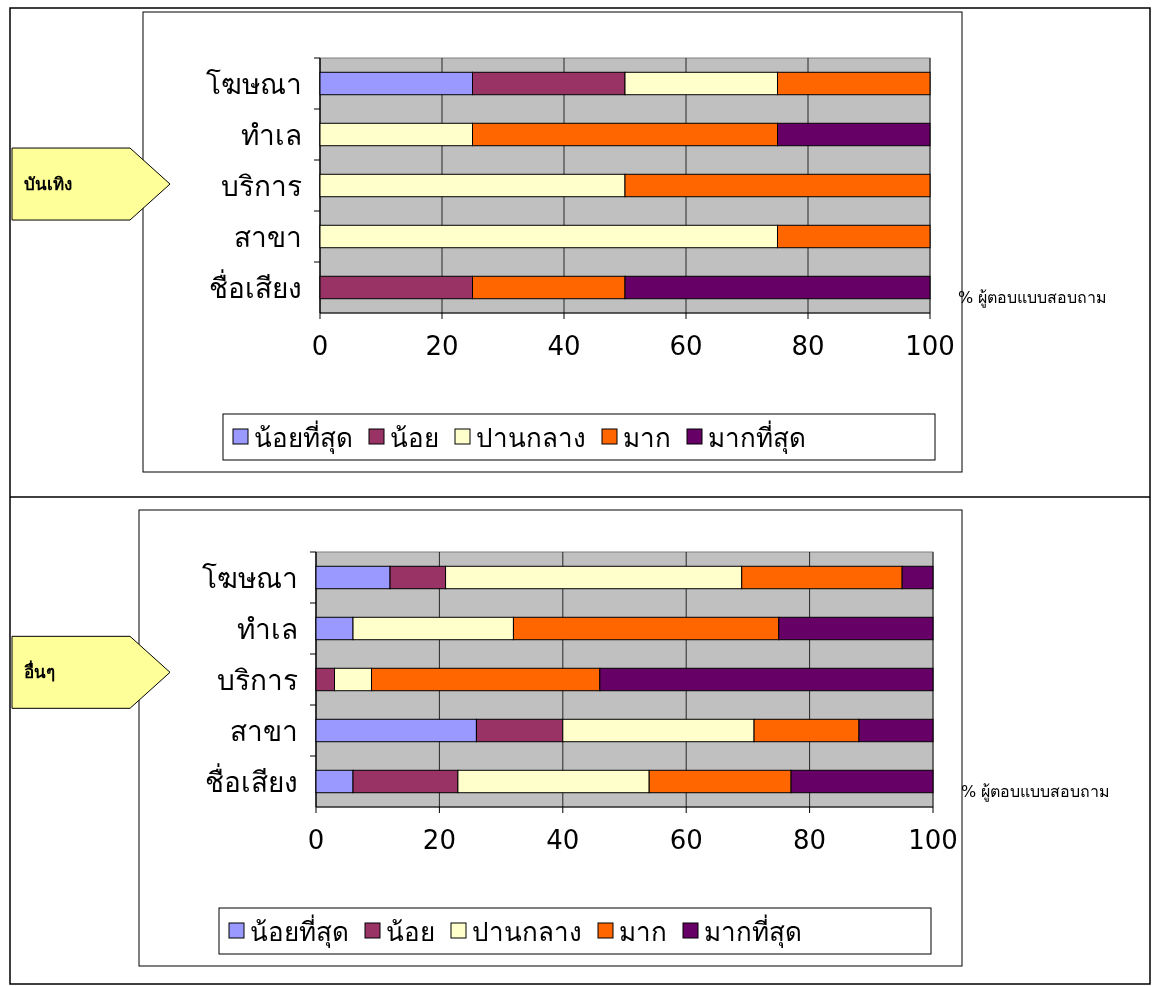 The image size is (1153, 986). Describe the element at coordinates (39, 671) in the screenshot. I see `text: อื่นๆ` at that location.